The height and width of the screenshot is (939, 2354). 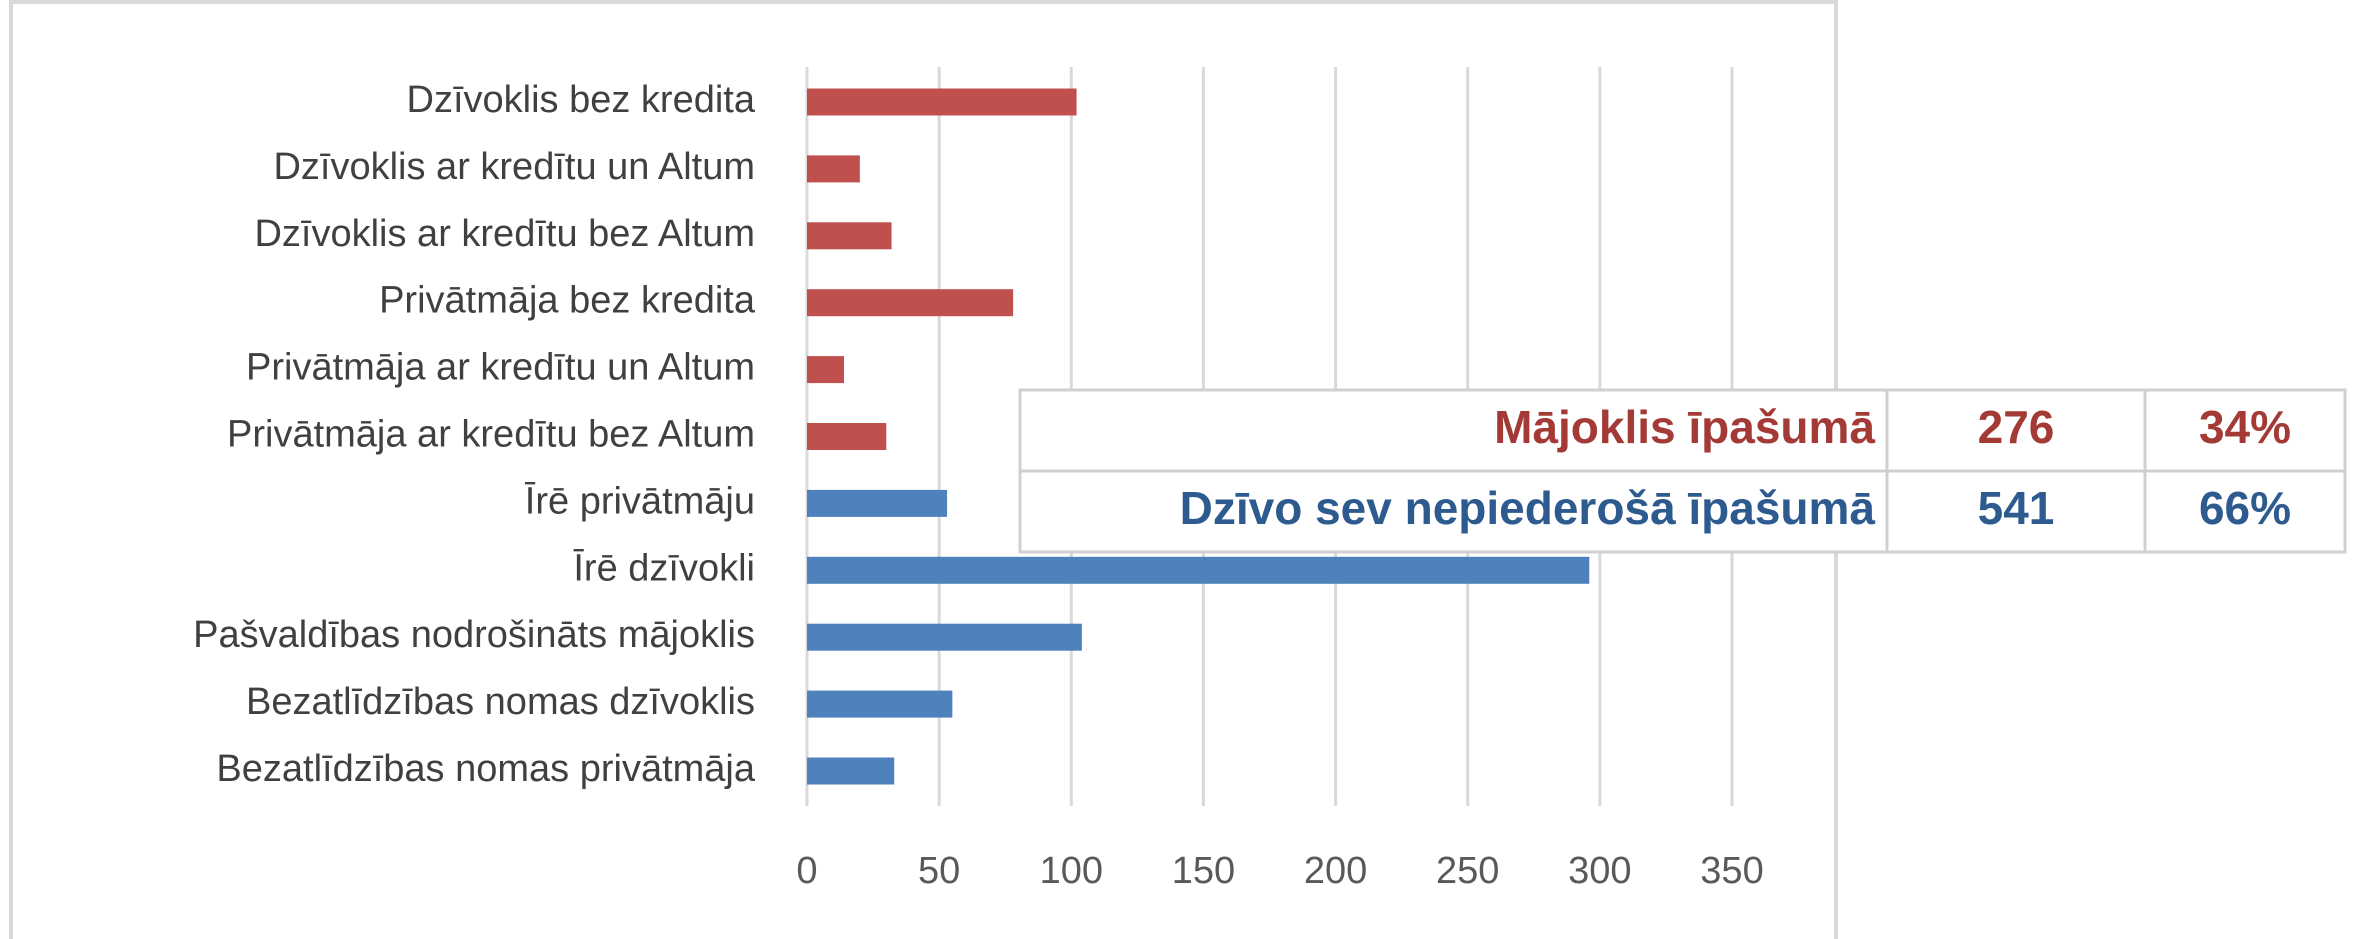 I want to click on y-tick-label: Bezatlīdzības nomas dzīvoklis, so click(x=500, y=702).